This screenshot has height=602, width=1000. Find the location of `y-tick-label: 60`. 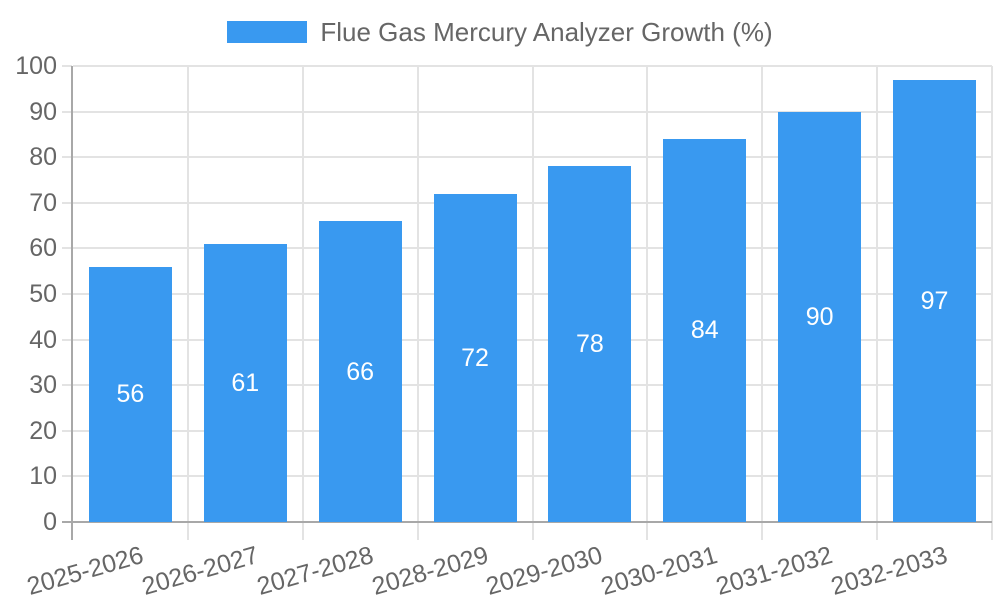

y-tick-label: 60 is located at coordinates (43, 248).